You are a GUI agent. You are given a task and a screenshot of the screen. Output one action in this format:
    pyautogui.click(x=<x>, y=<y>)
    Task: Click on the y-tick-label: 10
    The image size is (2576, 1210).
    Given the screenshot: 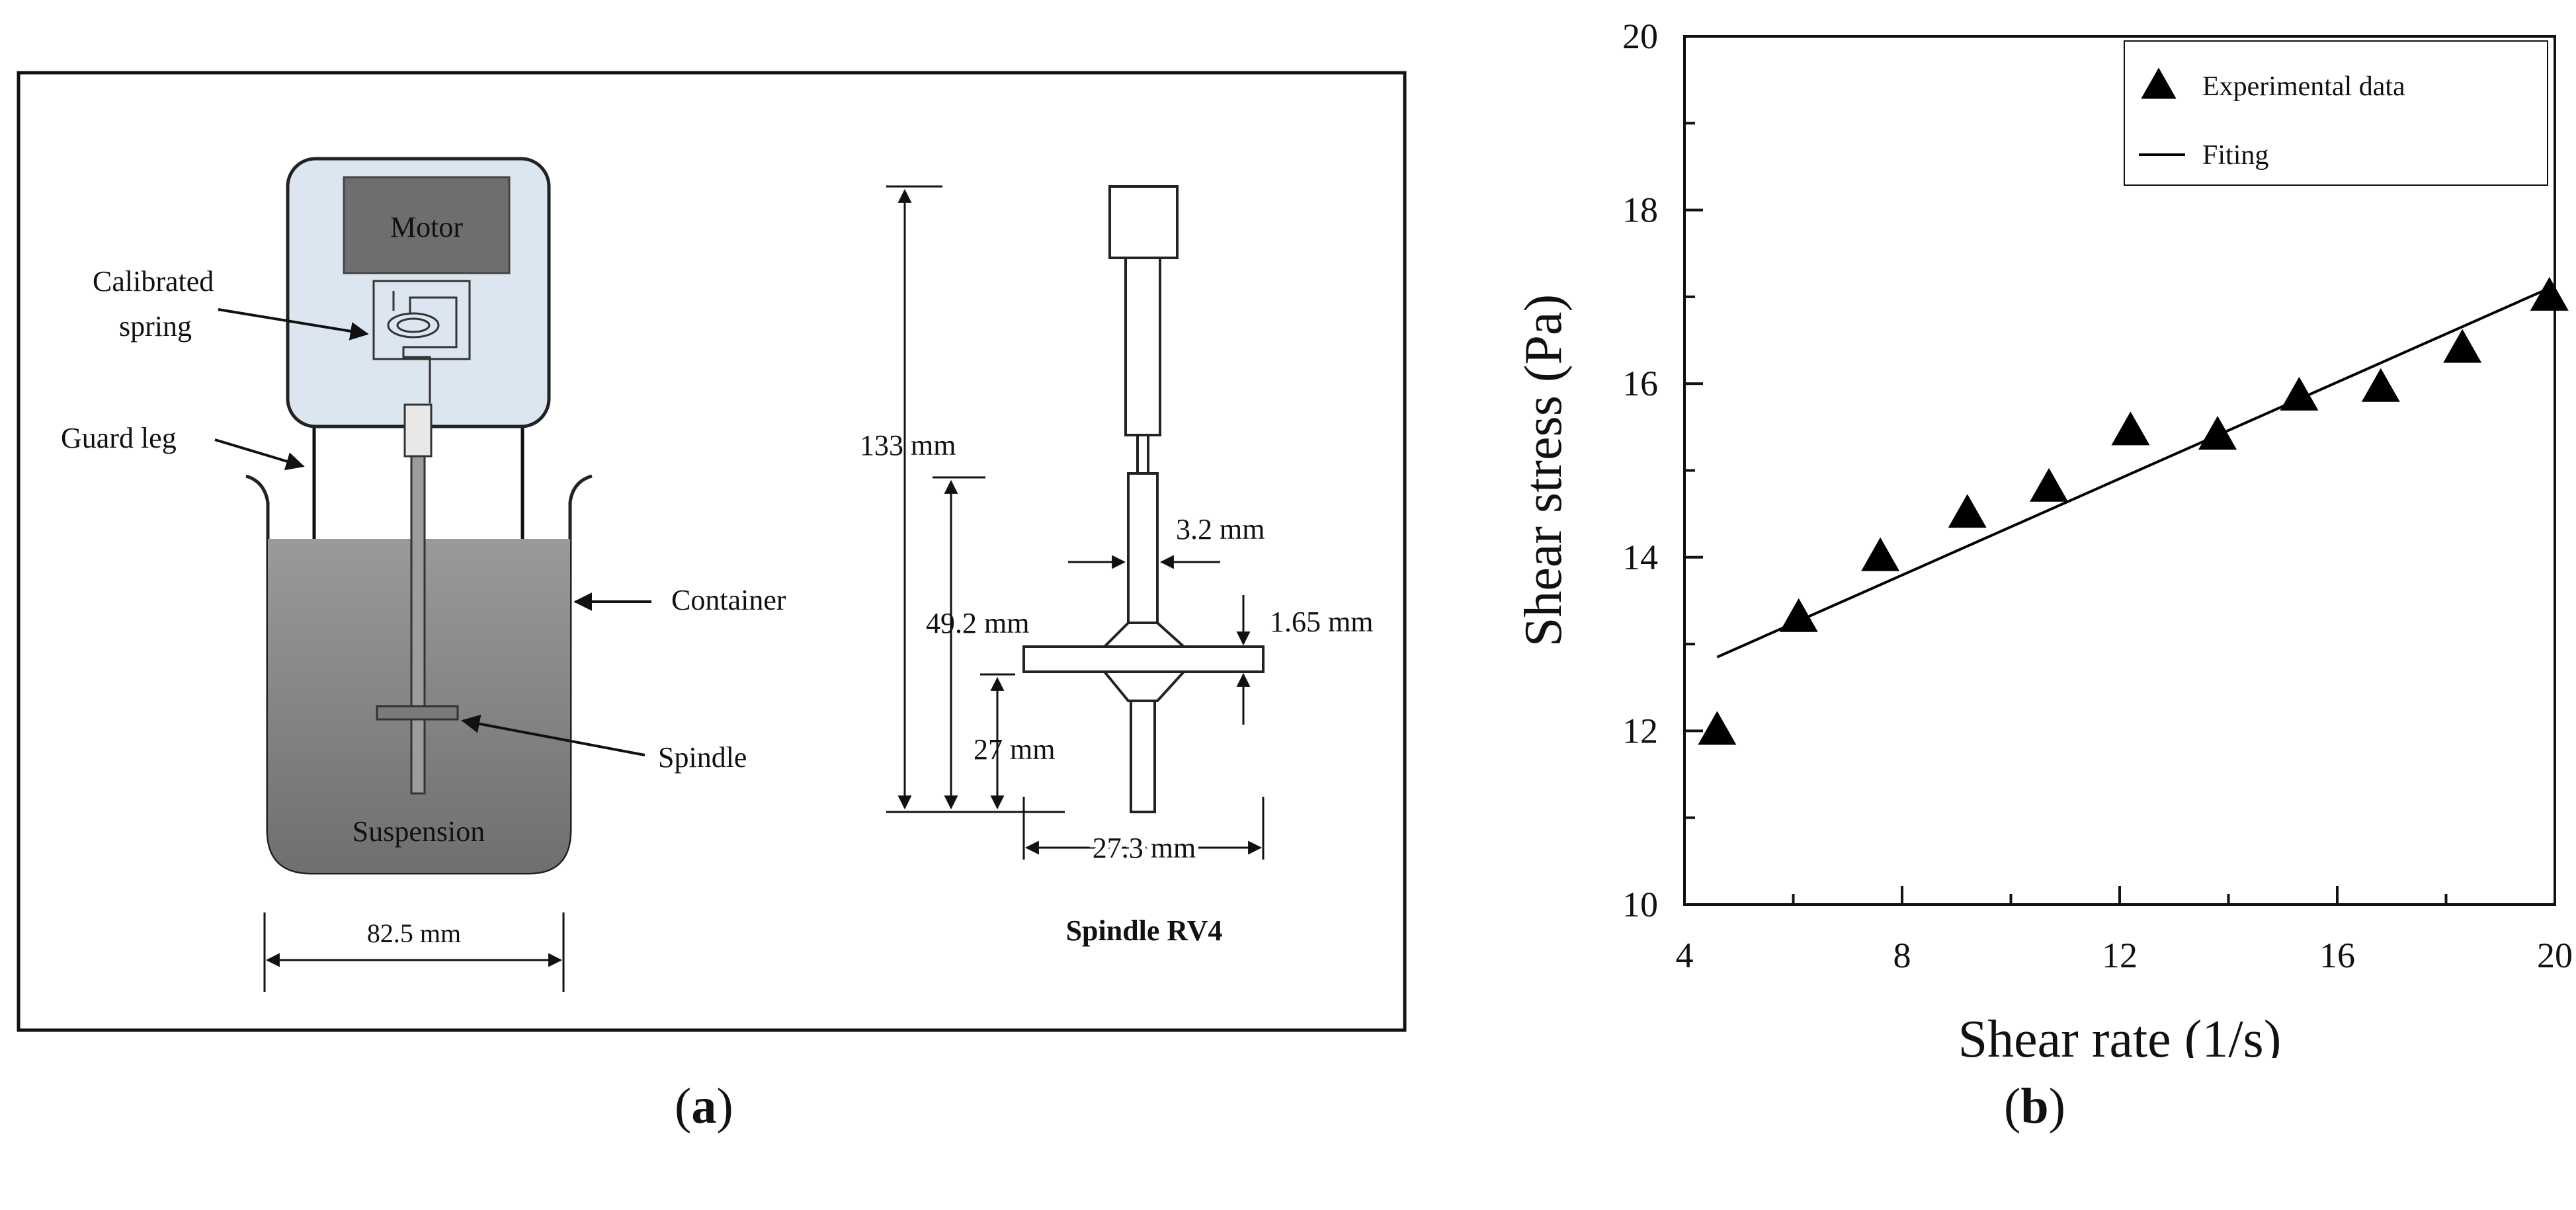 What is the action you would take?
    pyautogui.click(x=1640, y=904)
    